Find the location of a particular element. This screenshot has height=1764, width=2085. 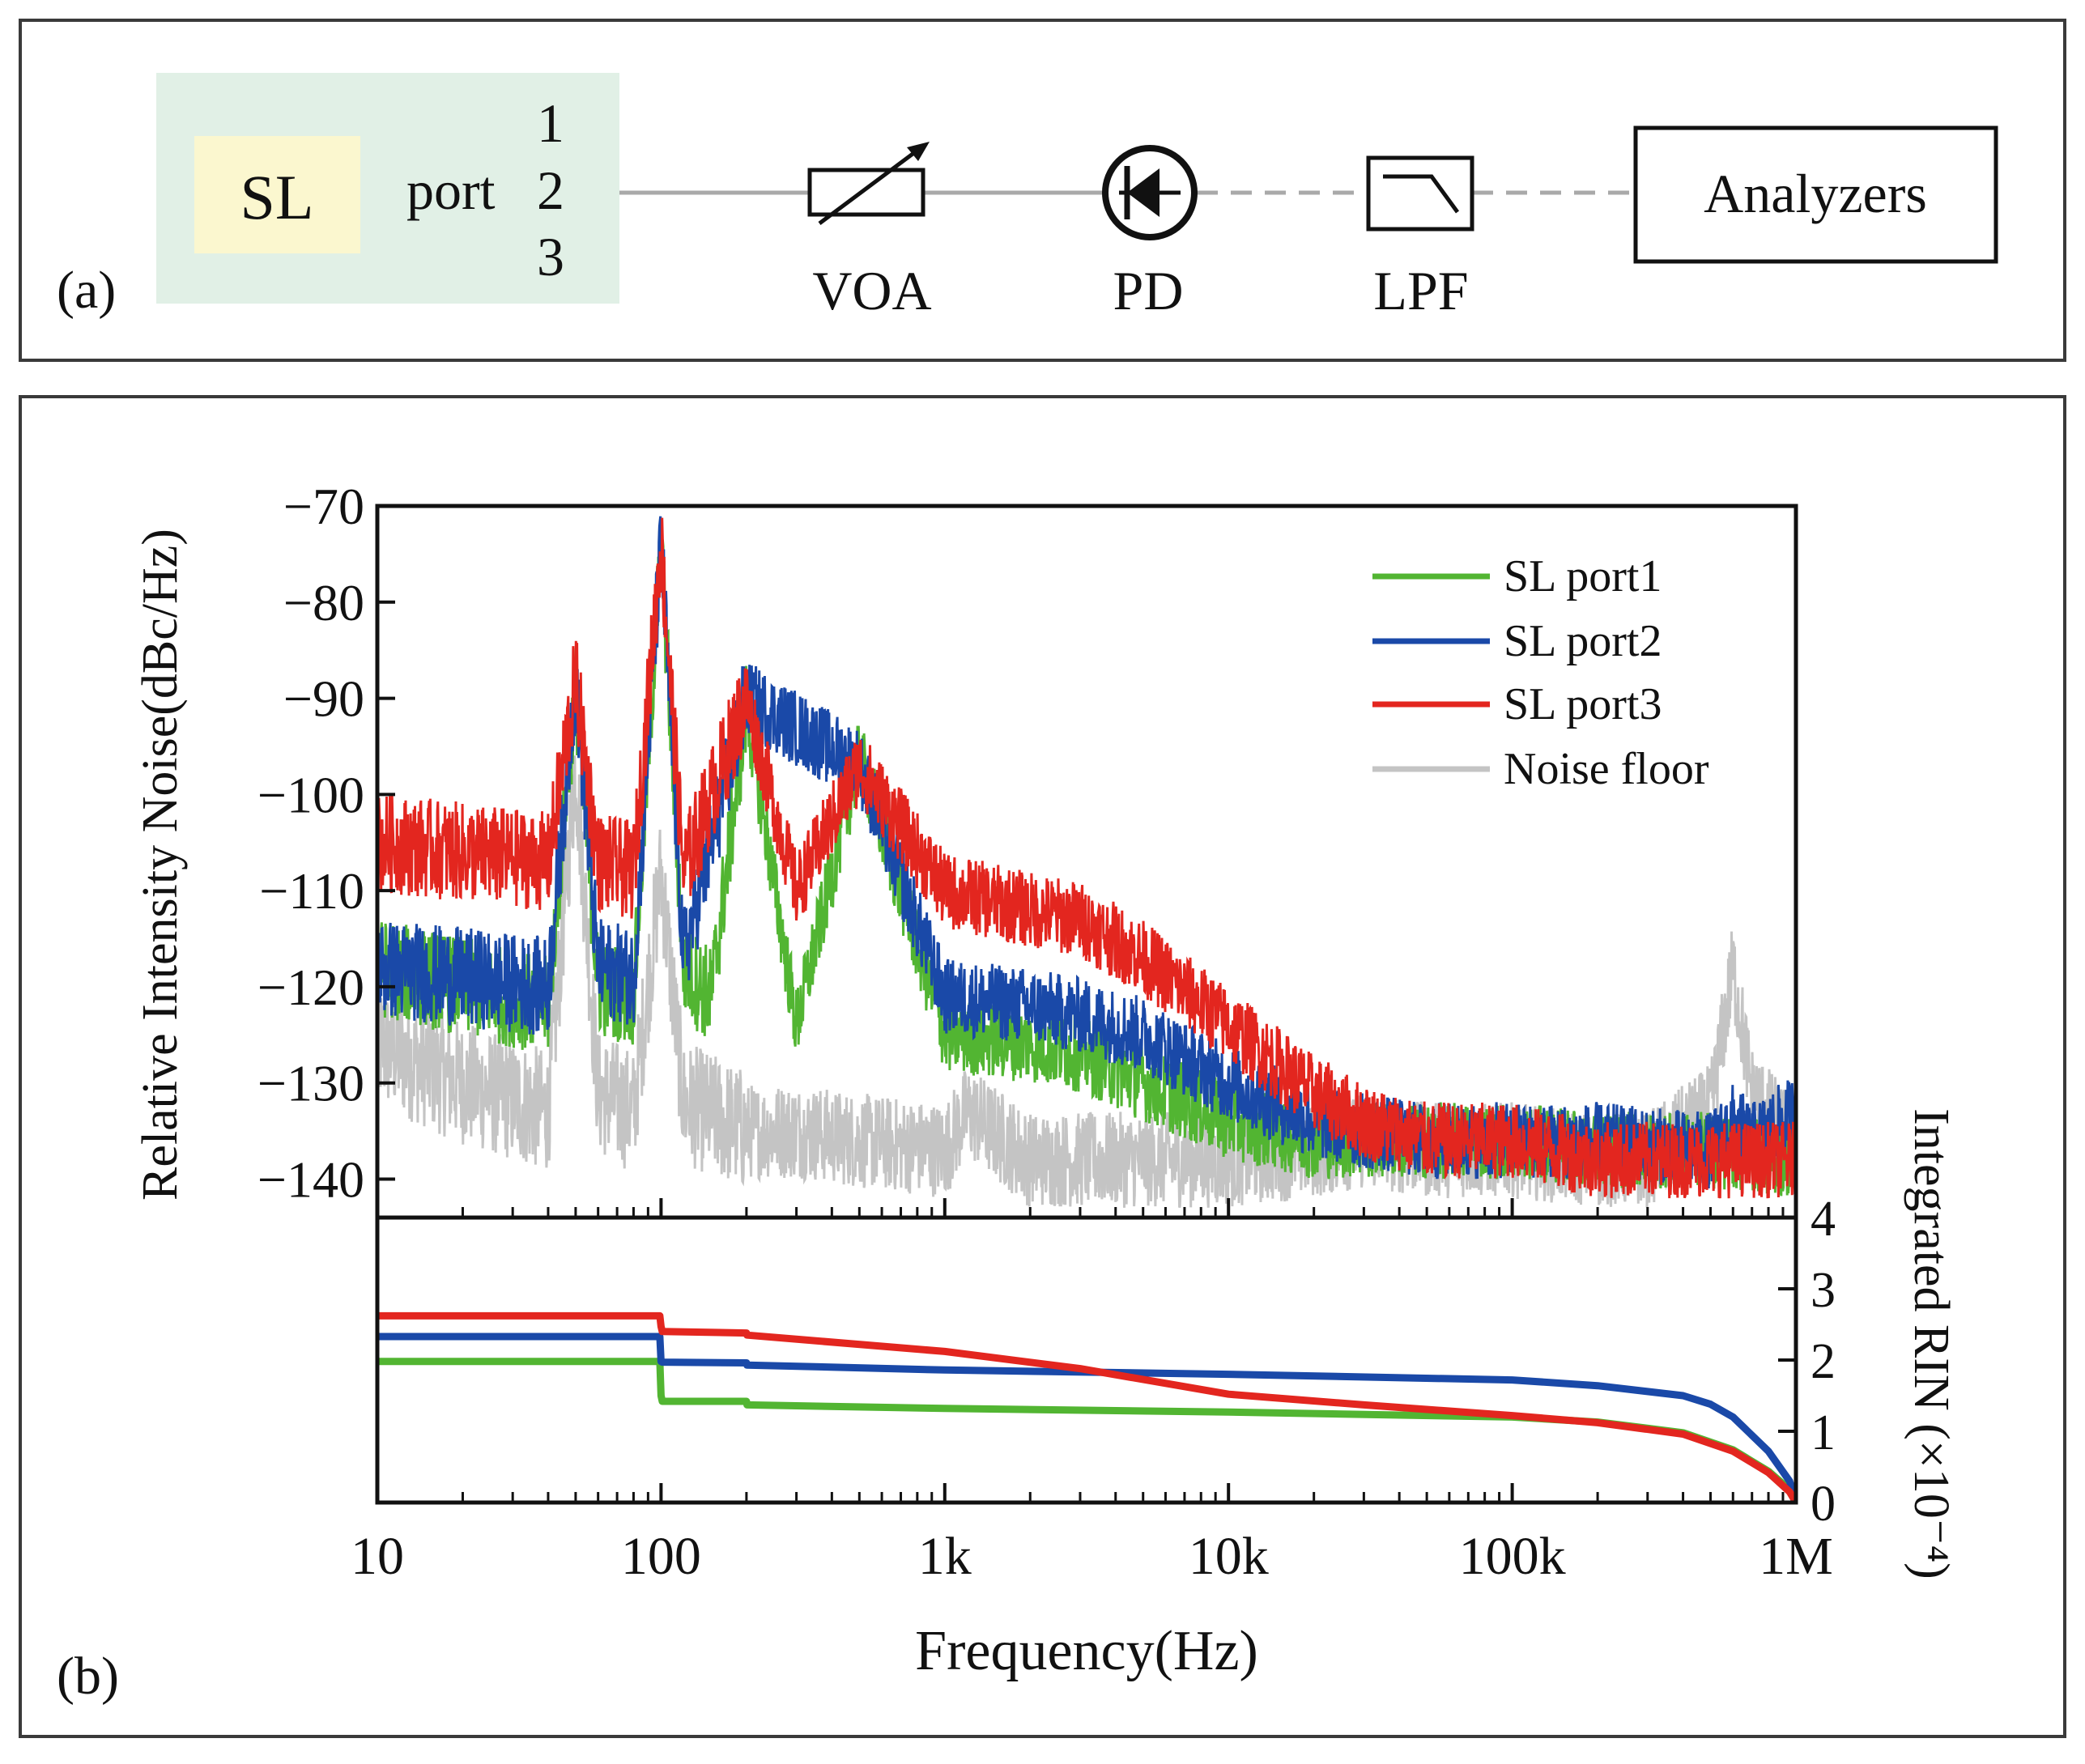

port-number-3: 3 is located at coordinates (551, 256).